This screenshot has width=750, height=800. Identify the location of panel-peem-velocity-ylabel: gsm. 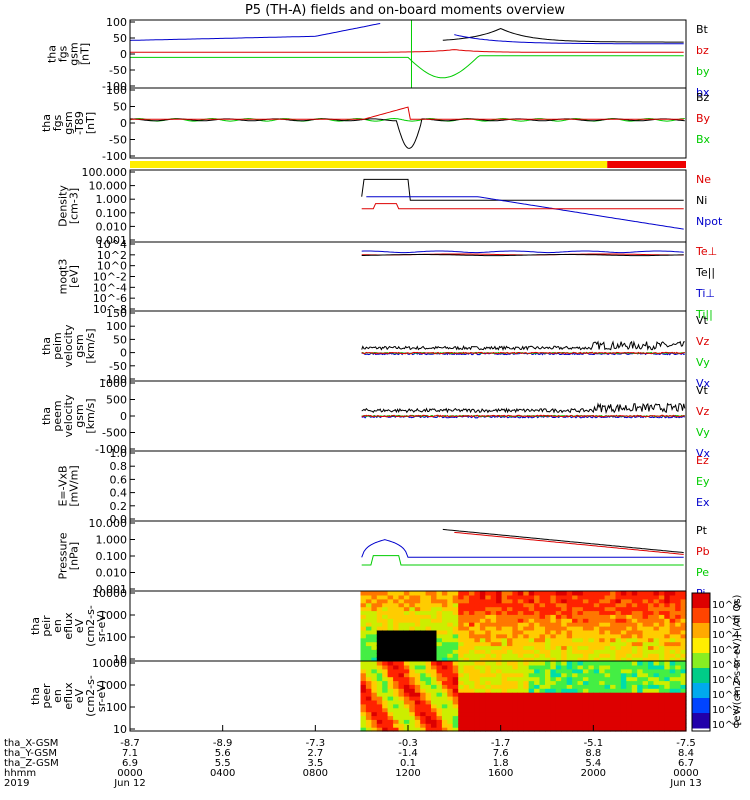
(79, 415).